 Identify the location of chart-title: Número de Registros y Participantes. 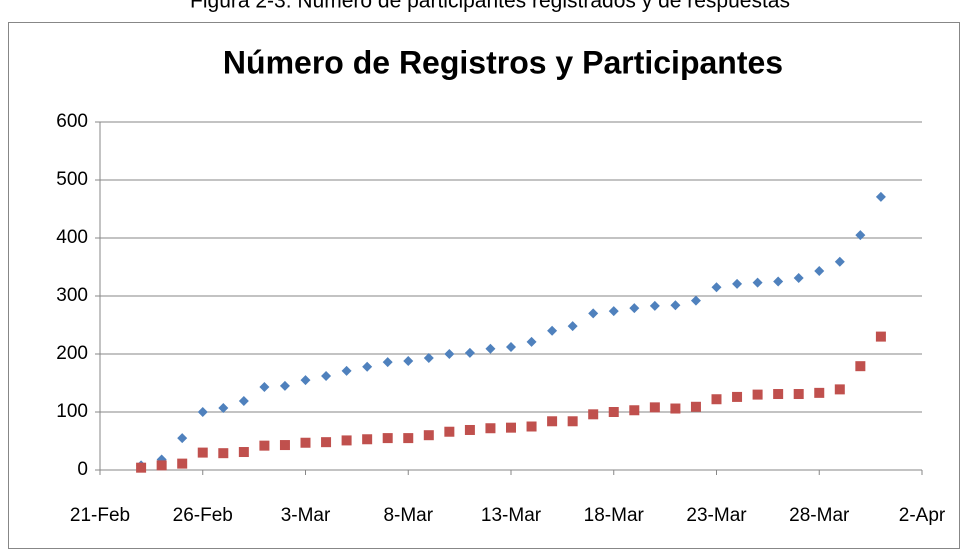
(503, 62).